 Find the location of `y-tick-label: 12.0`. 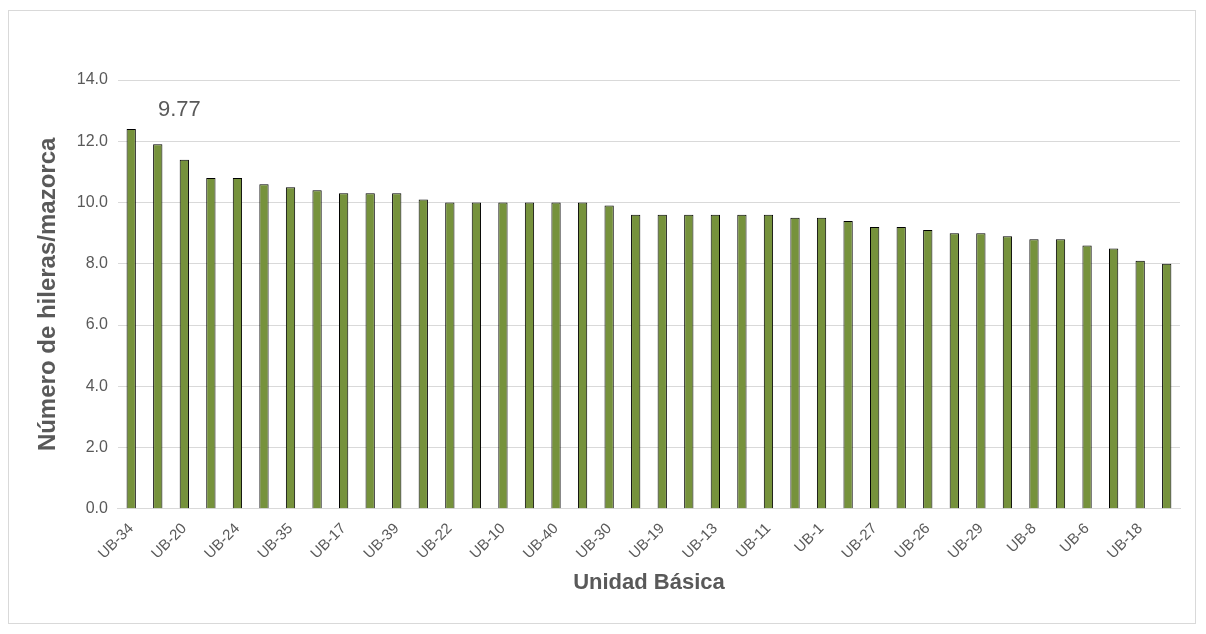

y-tick-label: 12.0 is located at coordinates (92, 140).